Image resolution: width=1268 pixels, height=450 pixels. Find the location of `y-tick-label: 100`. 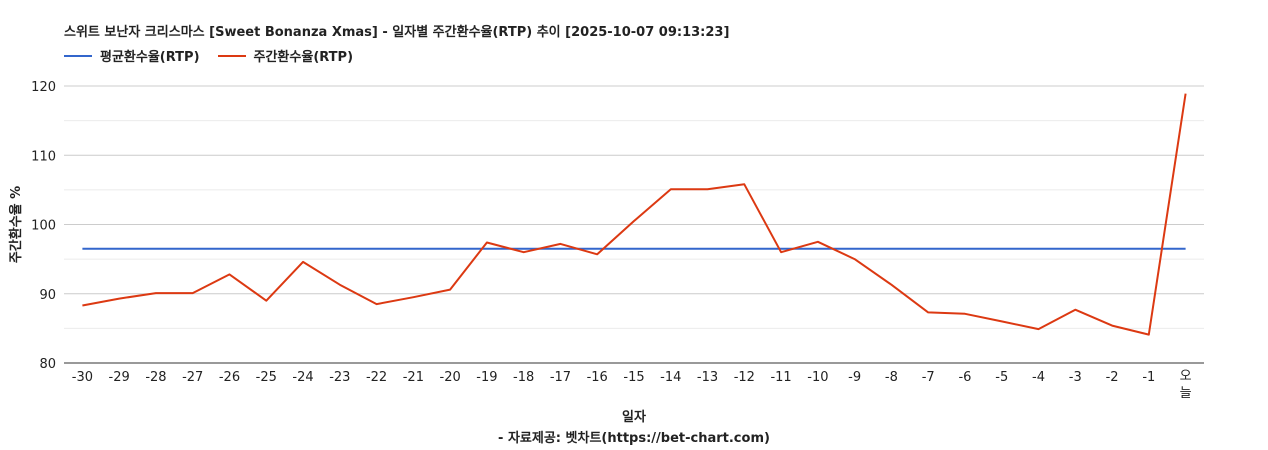

y-tick-label: 100 is located at coordinates (43, 226).